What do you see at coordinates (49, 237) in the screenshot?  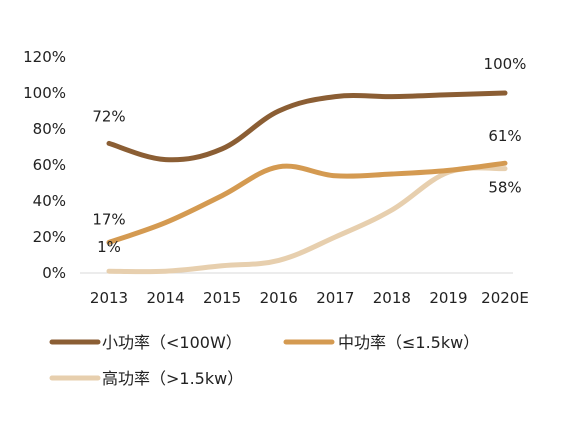 I see `y-tick-label: 20%` at bounding box center [49, 237].